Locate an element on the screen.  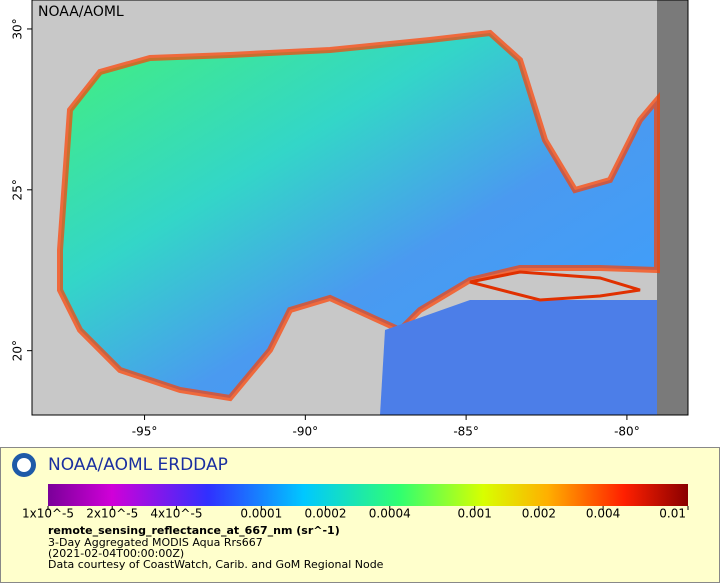
dataset: 3-Day Aggregated MODIS Aqua Rrs667 is located at coordinates (155, 542).